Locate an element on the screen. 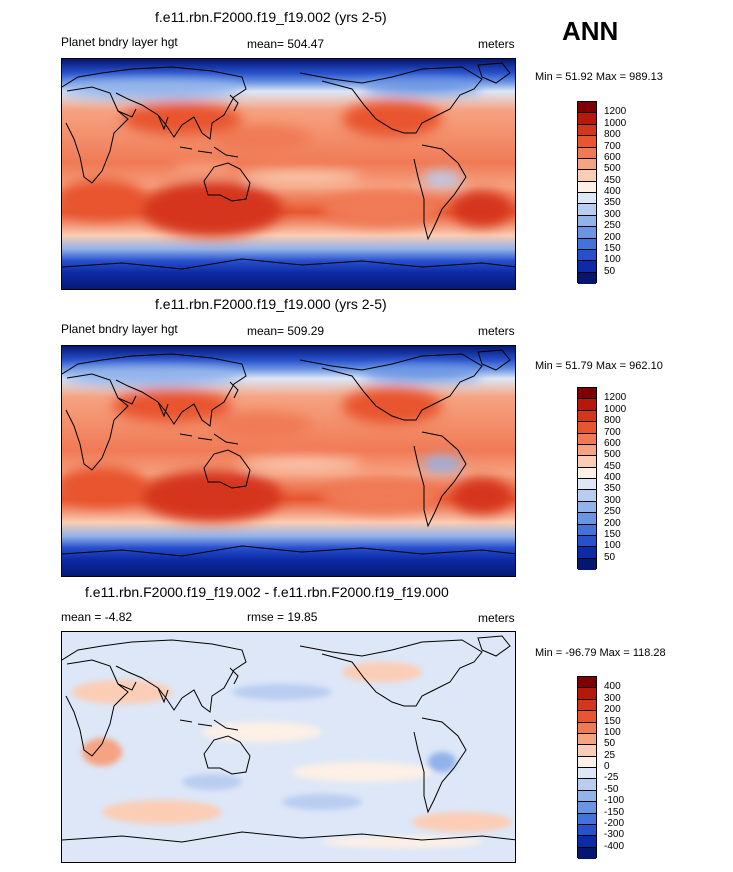  panel-1-mean: mean= 504.47 is located at coordinates (286, 44).